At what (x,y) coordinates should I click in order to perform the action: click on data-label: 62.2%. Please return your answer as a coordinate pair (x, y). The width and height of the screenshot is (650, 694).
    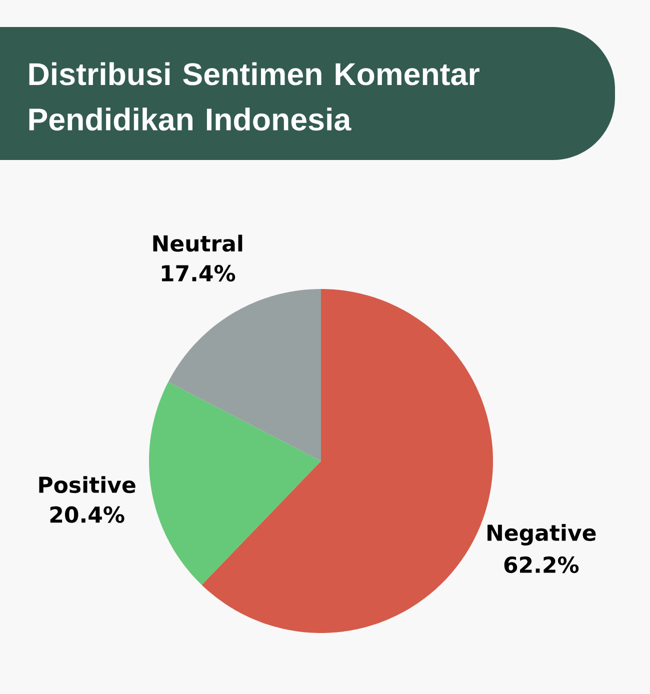
    Looking at the image, I should click on (541, 565).